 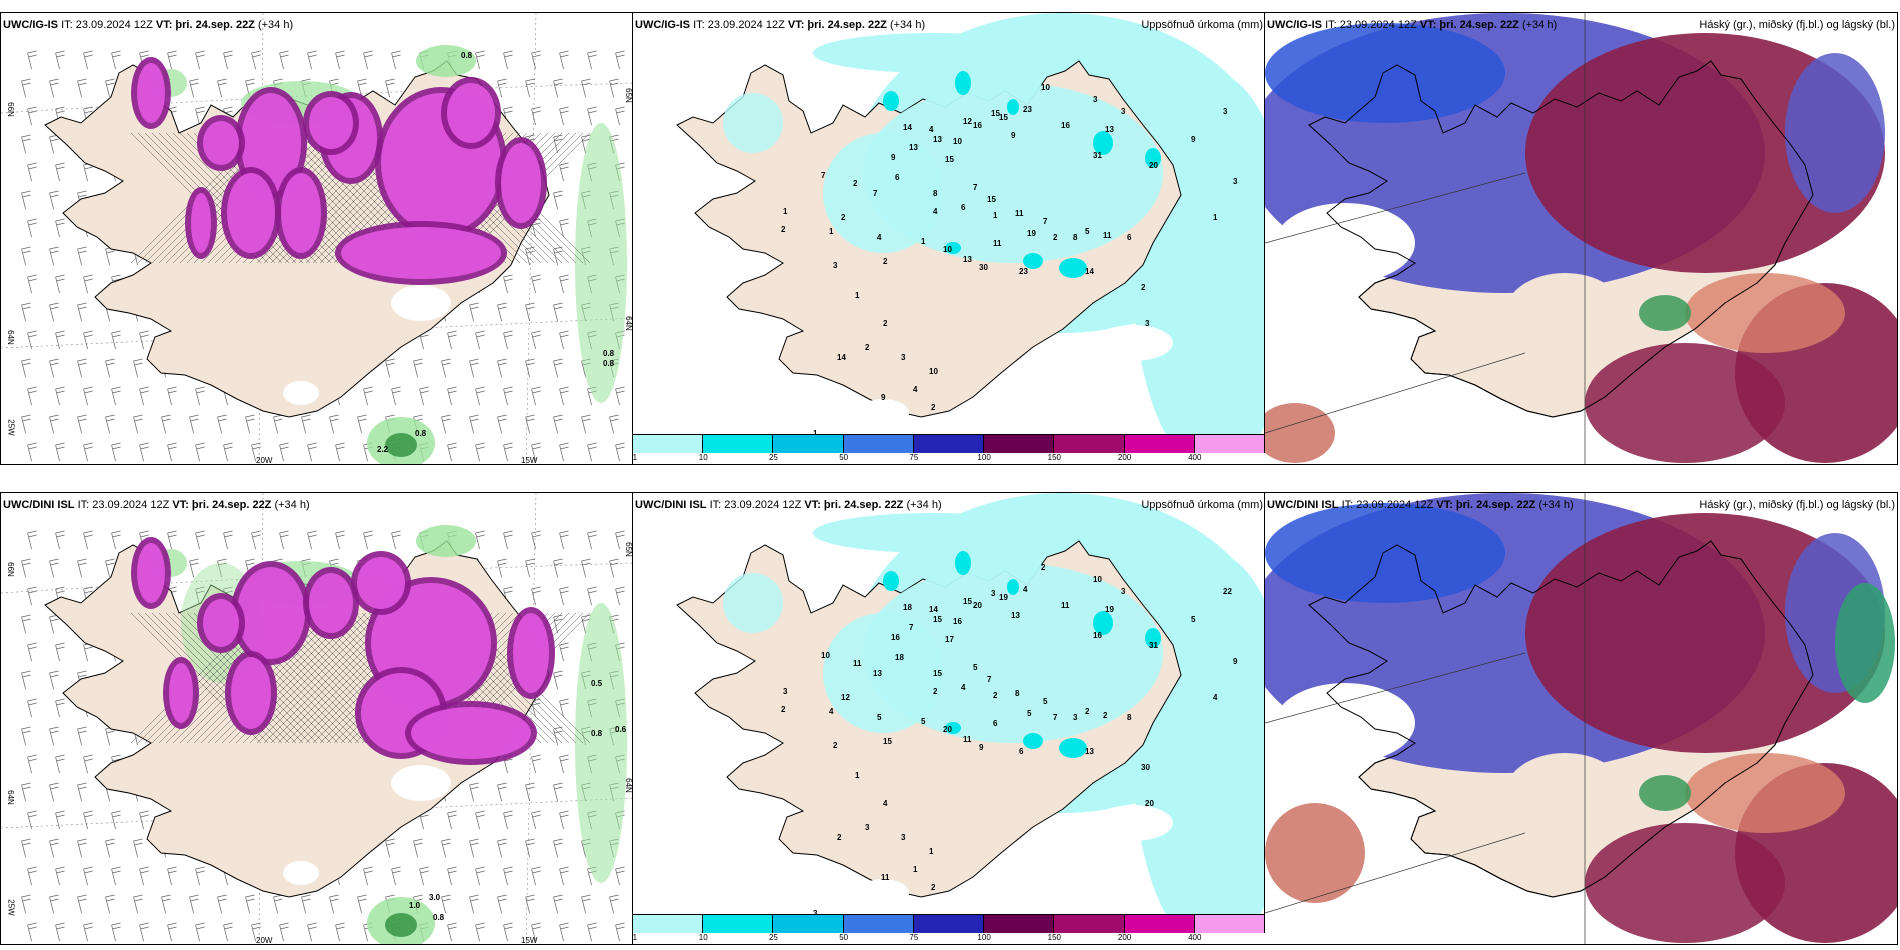 What do you see at coordinates (1054, 937) in the screenshot?
I see `colorbar-tick-label: 150` at bounding box center [1054, 937].